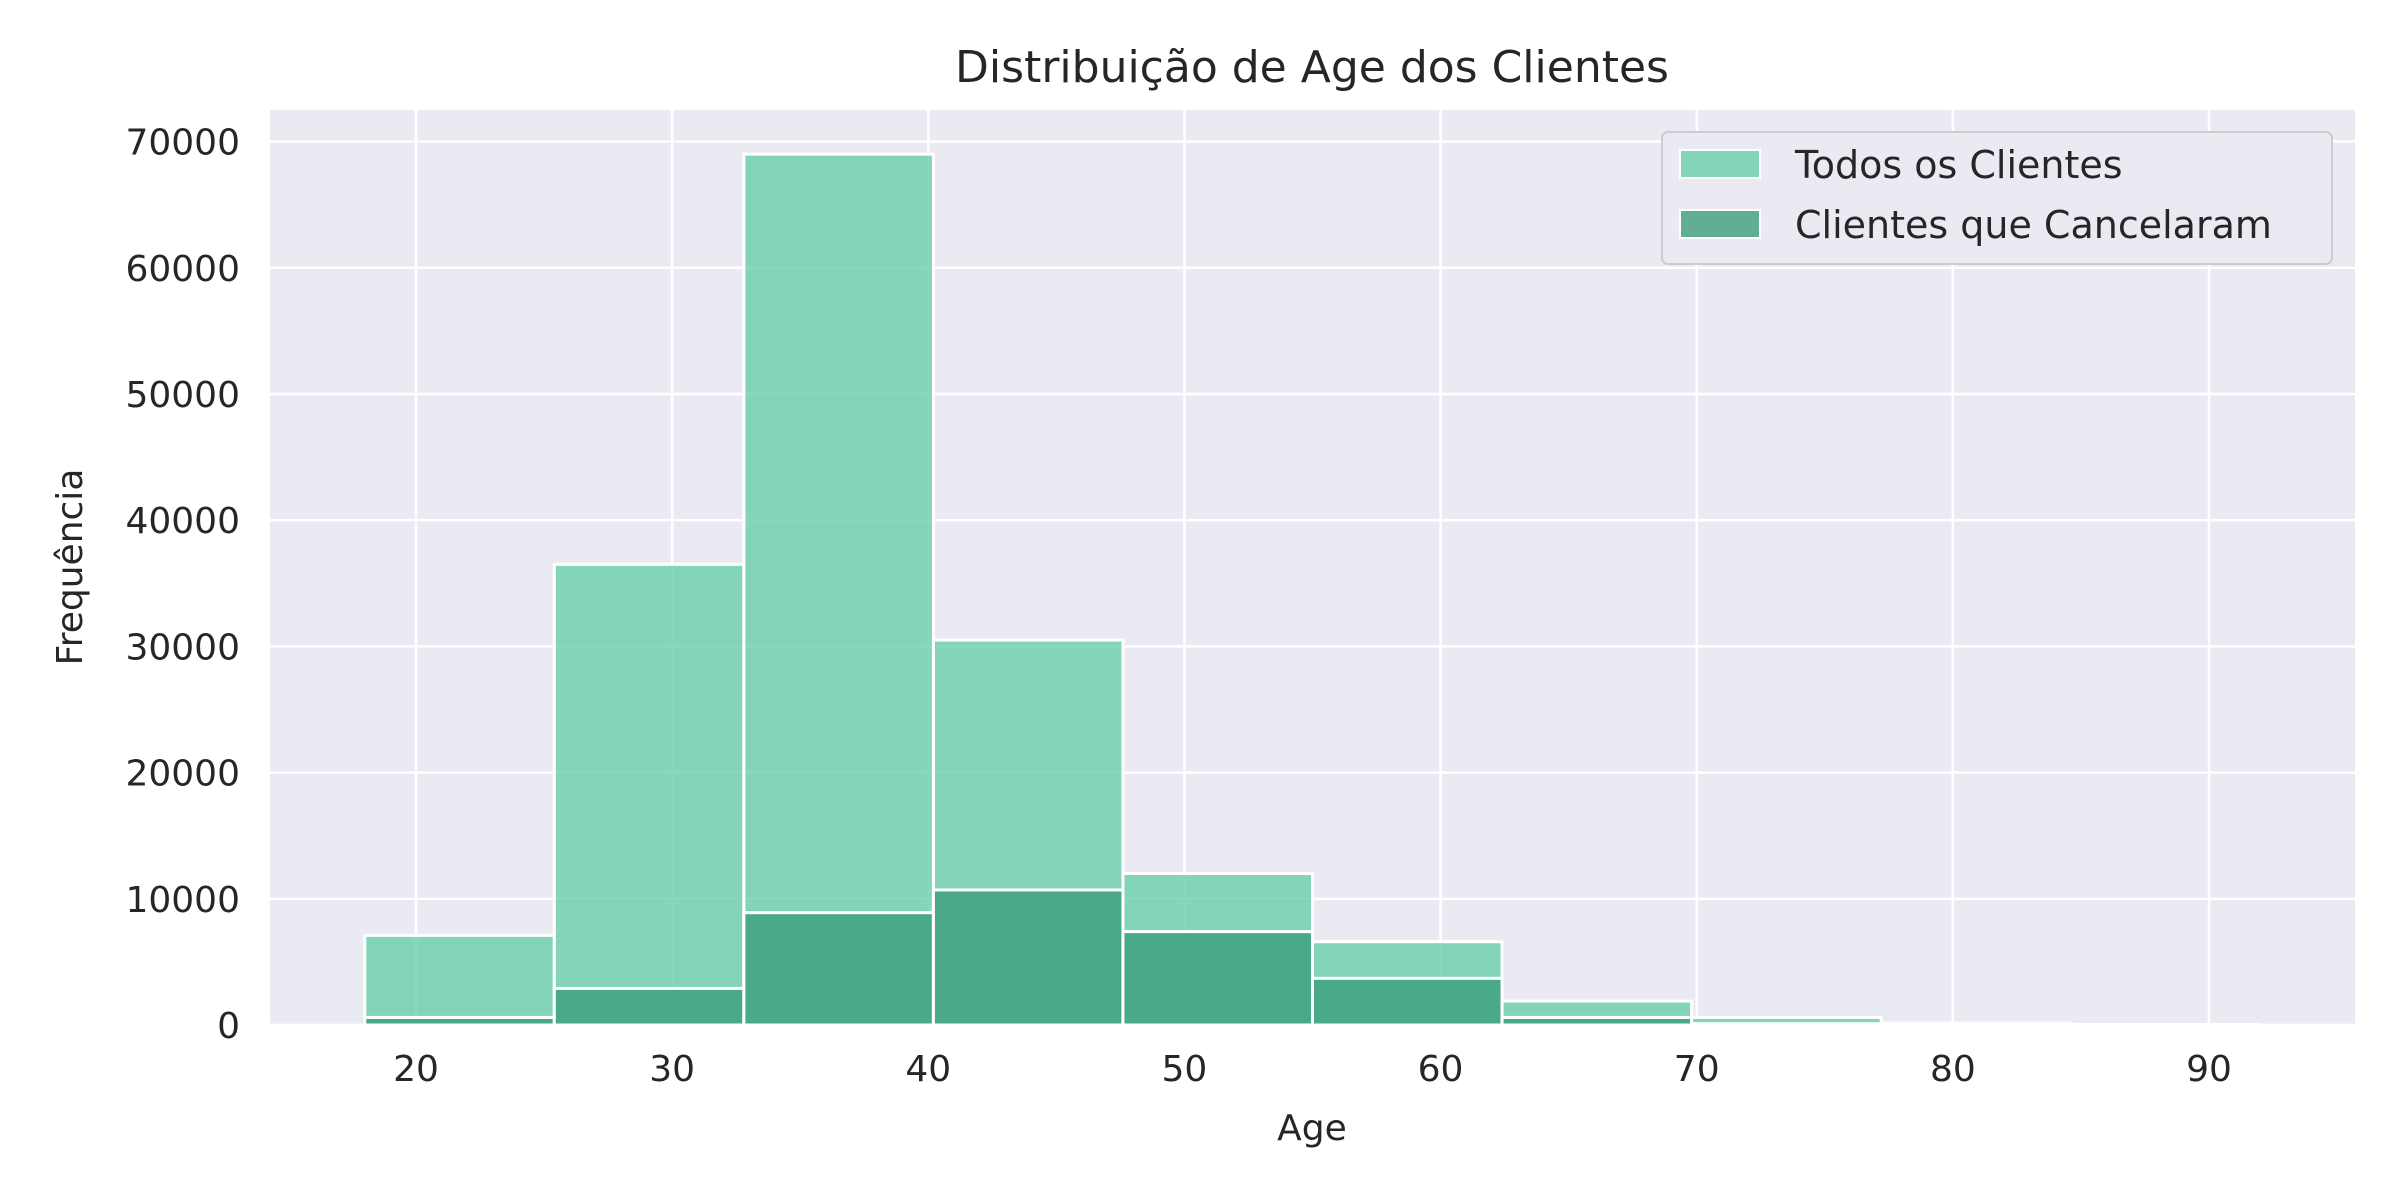 The image size is (2400, 1200). Describe the element at coordinates (1185, 1069) in the screenshot. I see `x-tick-label: 50` at that location.